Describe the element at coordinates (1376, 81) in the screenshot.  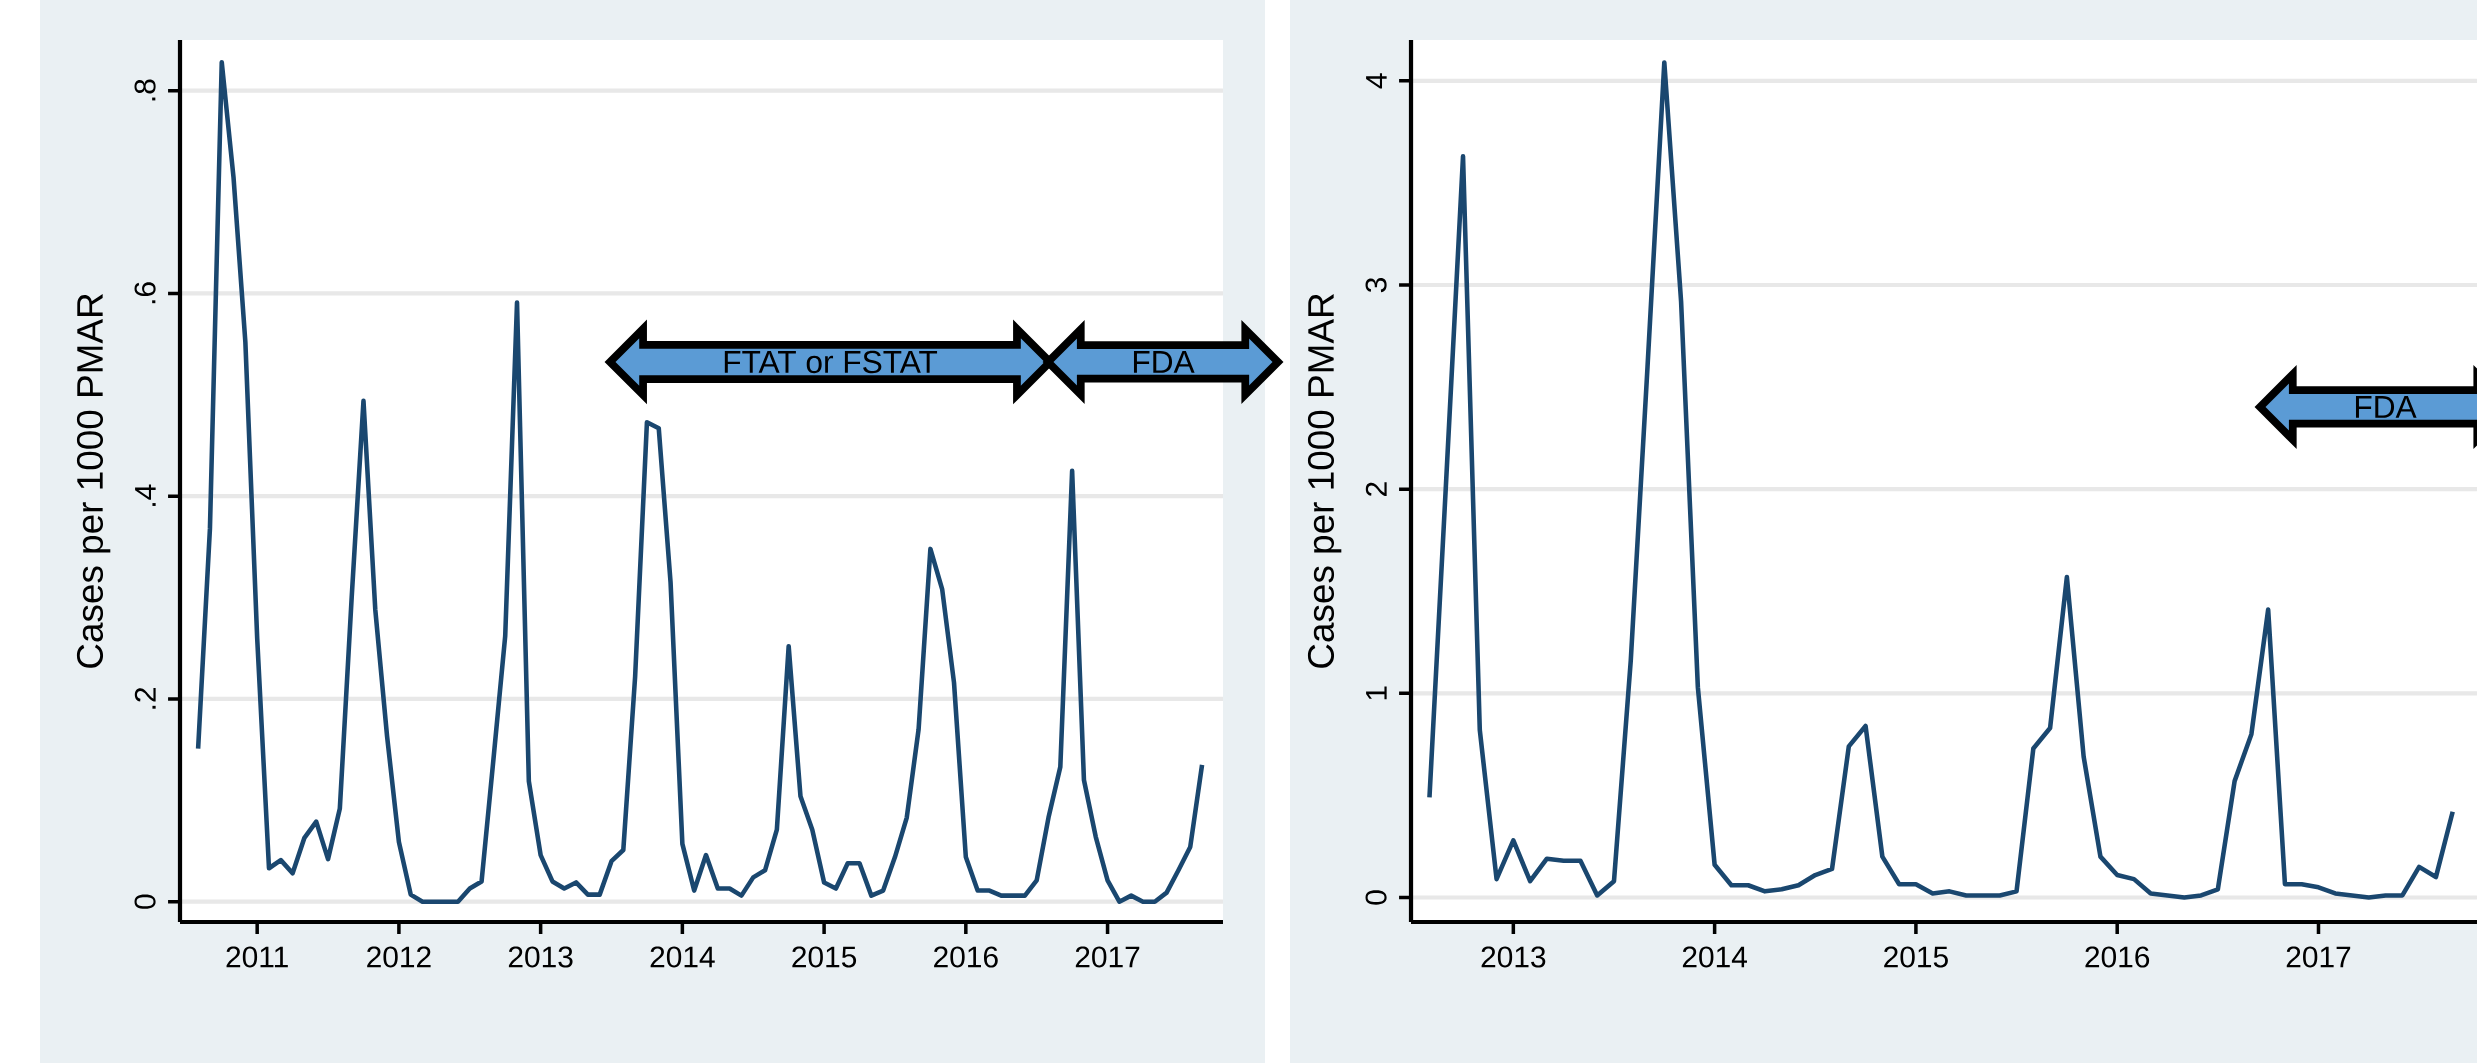
I see `y-tick-label: 4` at that location.